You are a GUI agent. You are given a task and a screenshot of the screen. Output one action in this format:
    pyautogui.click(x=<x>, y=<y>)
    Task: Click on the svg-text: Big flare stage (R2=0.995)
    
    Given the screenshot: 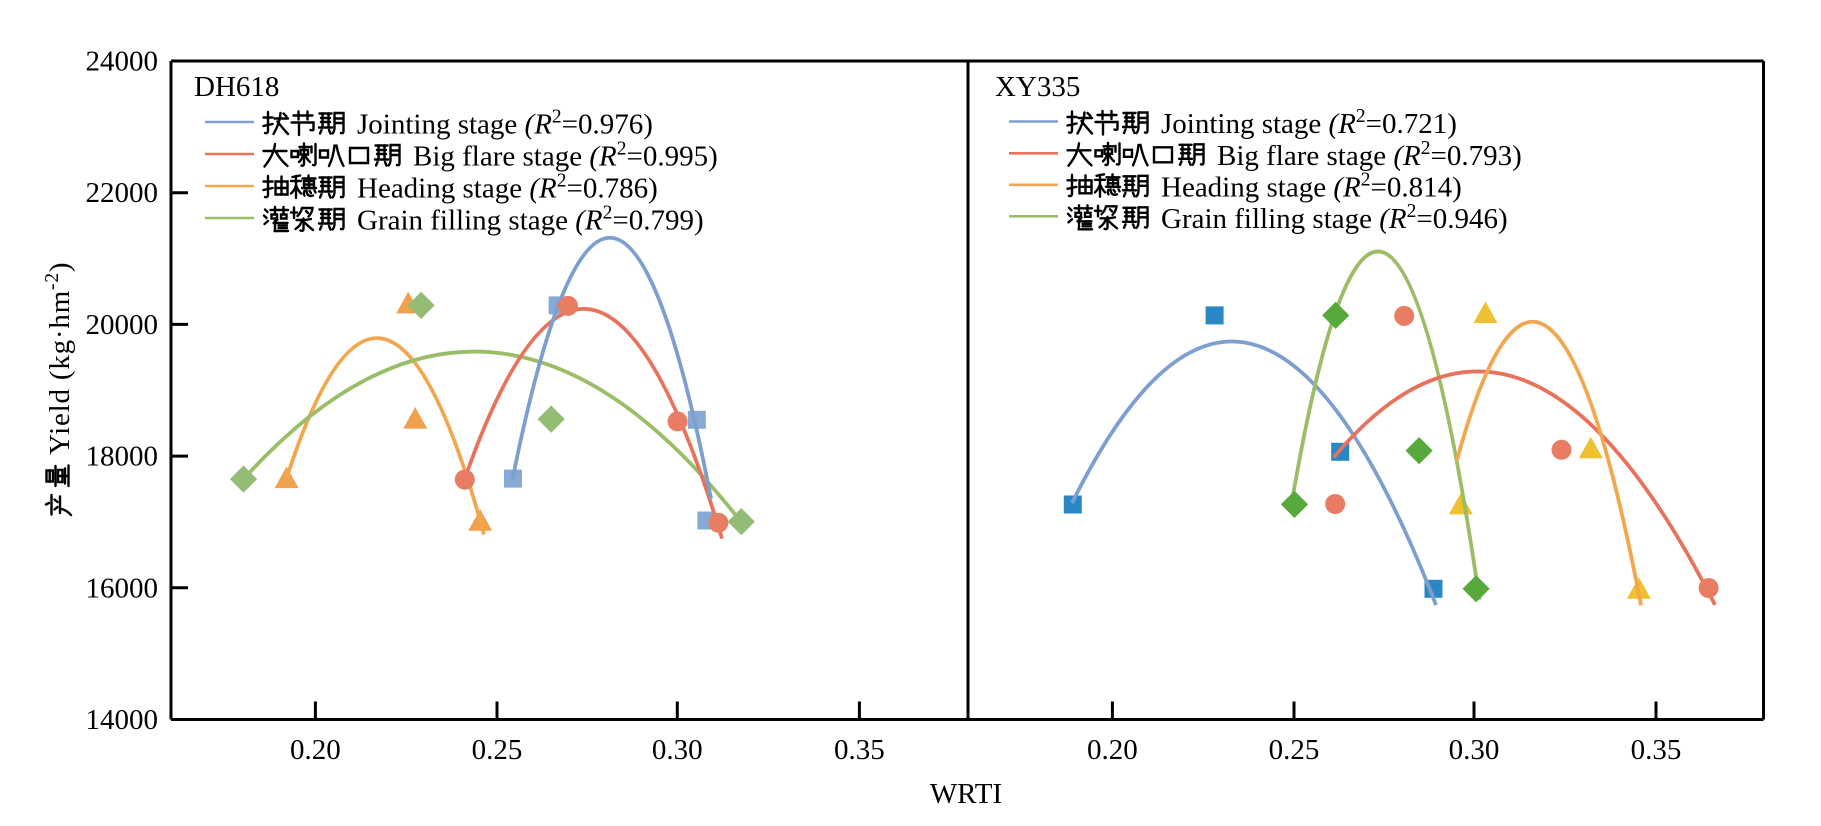 What is the action you would take?
    pyautogui.click(x=565, y=156)
    